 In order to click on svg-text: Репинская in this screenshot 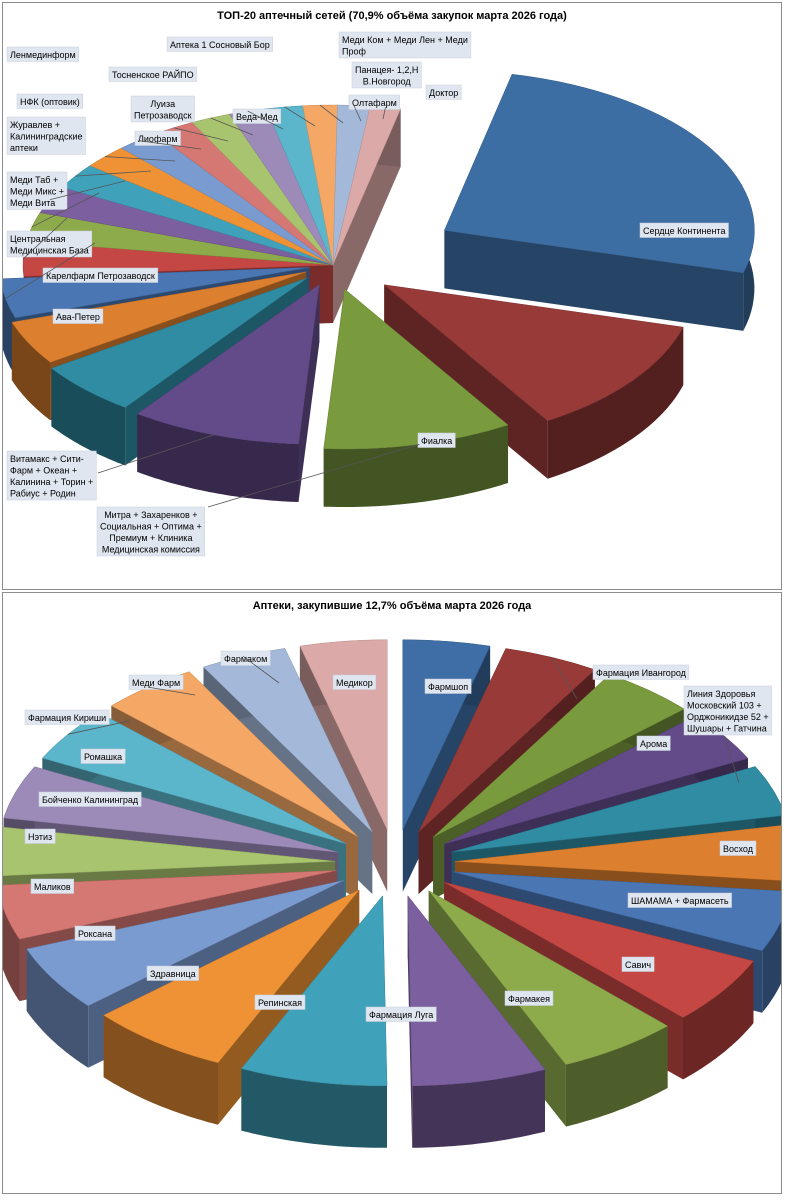, I will do `click(280, 1003)`.